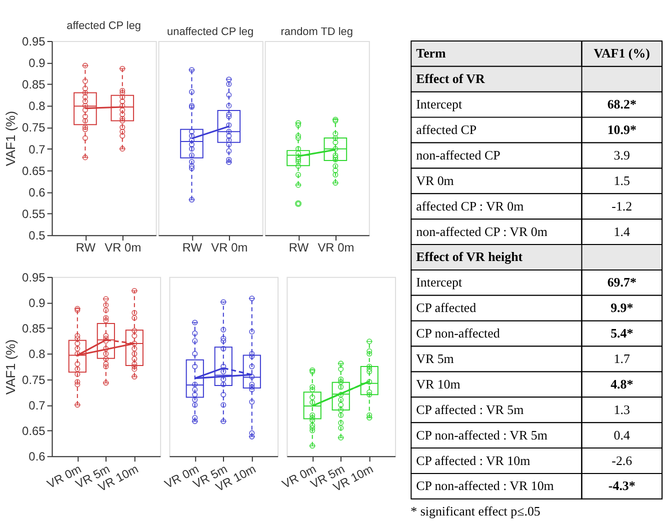 This screenshot has width=667, height=528. I want to click on category-label: CP non-affected, so click(458, 333).